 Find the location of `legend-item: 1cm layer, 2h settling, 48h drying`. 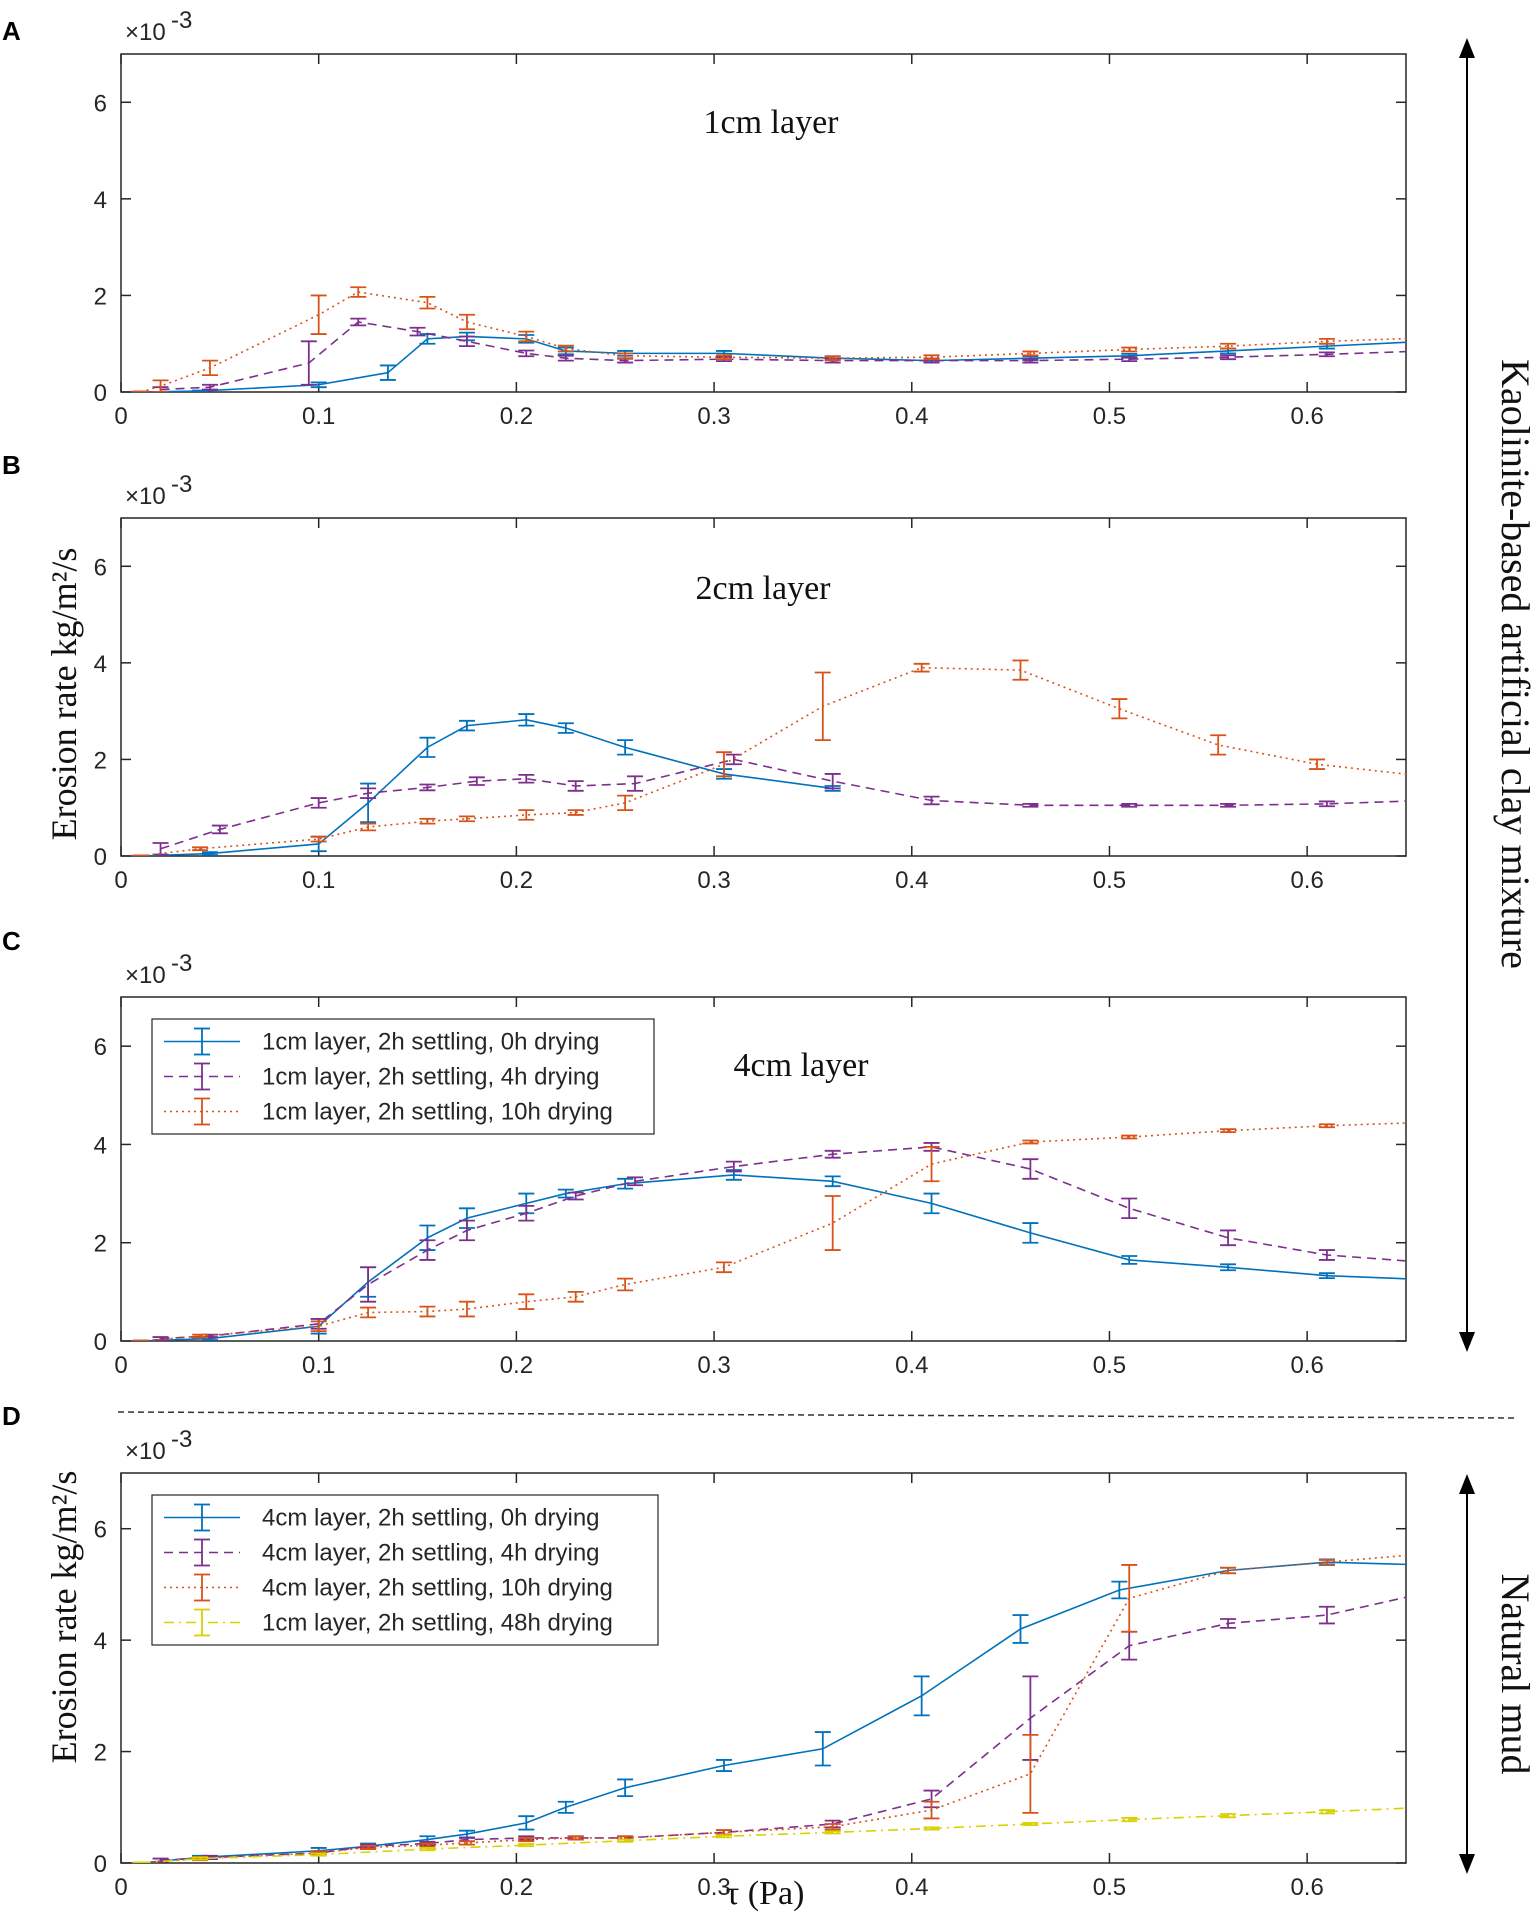

legend-item: 1cm layer, 2h settling, 48h drying is located at coordinates (388, 1622).